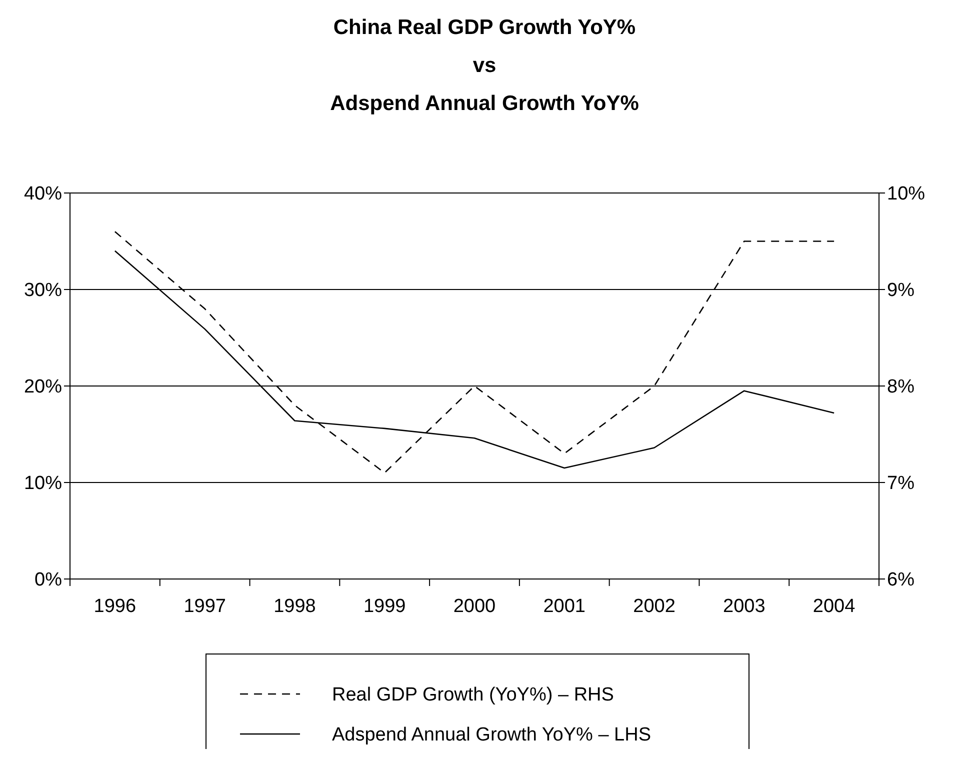 The width and height of the screenshot is (959, 757). I want to click on y2-tick-label: 8%, so click(901, 387).